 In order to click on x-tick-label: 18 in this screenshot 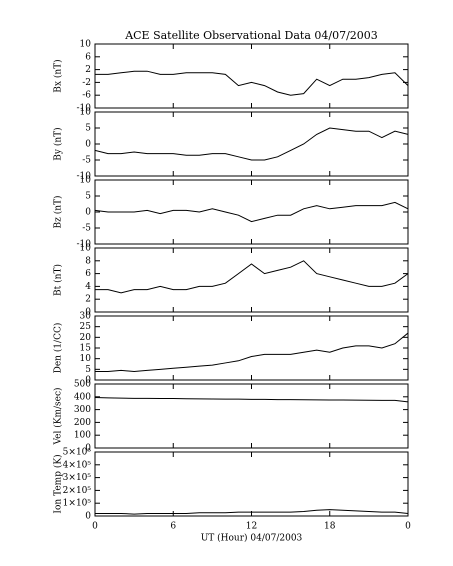, I will do `click(330, 527)`.